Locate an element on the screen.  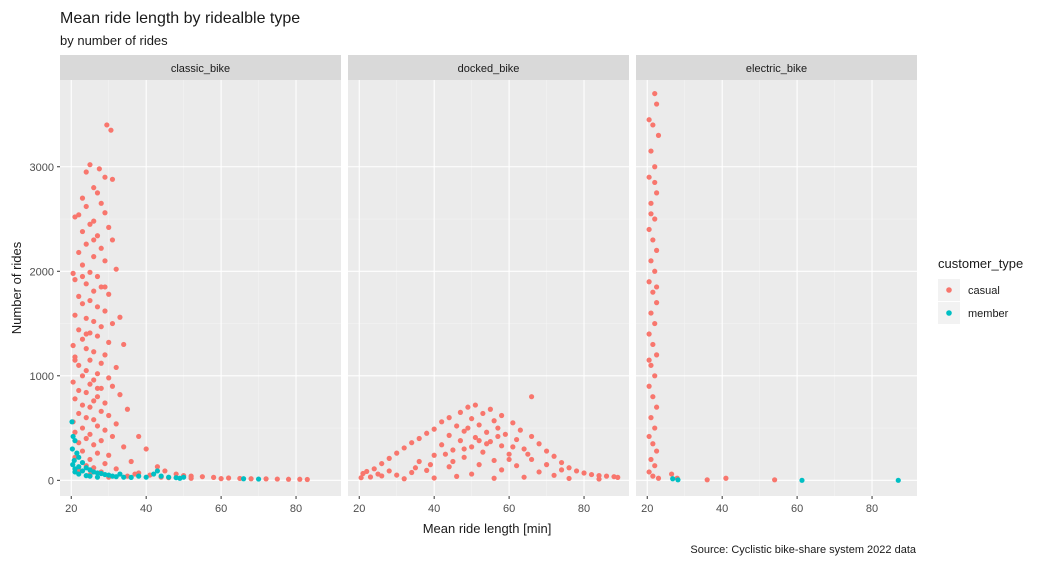
y-axis-label: Number of rides is located at coordinates (16, 287).